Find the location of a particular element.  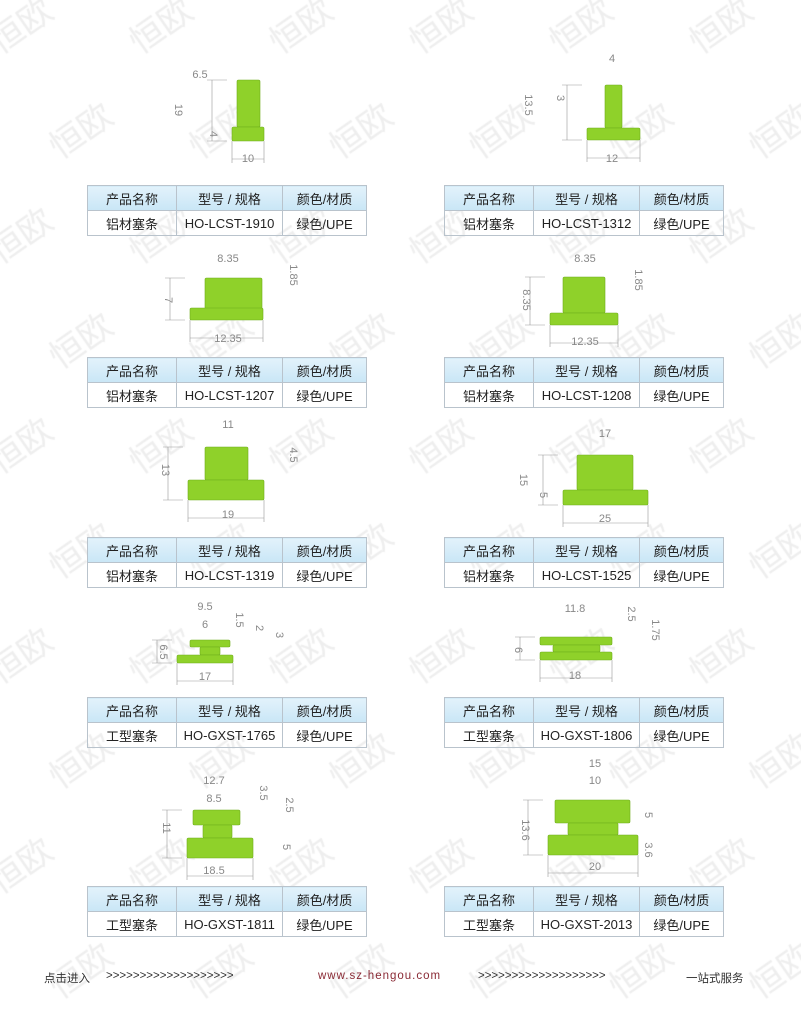

dimension-label: 10 is located at coordinates (595, 781).